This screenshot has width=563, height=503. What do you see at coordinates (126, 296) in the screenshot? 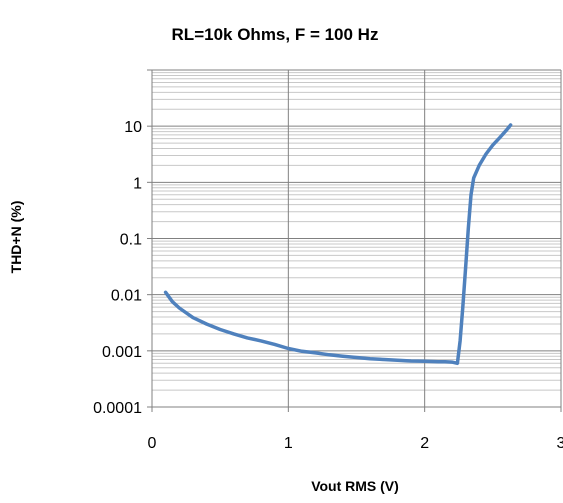
I see `y-tick-label: 0.01` at bounding box center [126, 296].